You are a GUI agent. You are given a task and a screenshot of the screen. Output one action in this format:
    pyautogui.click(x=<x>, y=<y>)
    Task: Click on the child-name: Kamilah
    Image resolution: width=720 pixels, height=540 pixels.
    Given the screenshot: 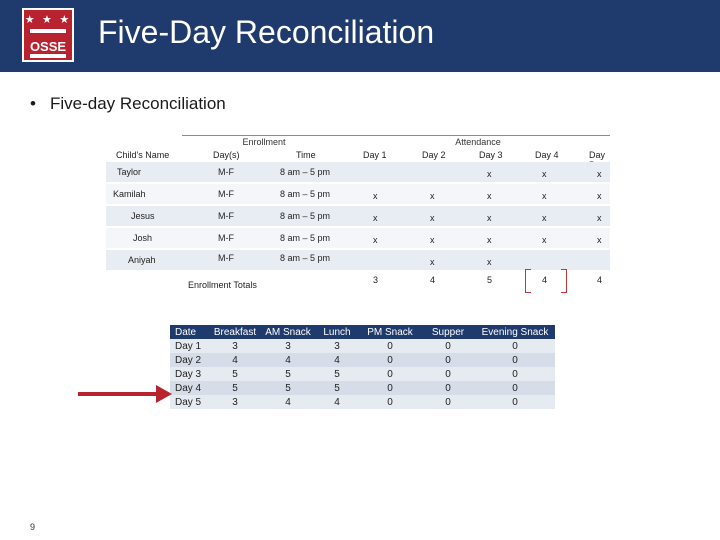 What is the action you would take?
    pyautogui.click(x=129, y=194)
    